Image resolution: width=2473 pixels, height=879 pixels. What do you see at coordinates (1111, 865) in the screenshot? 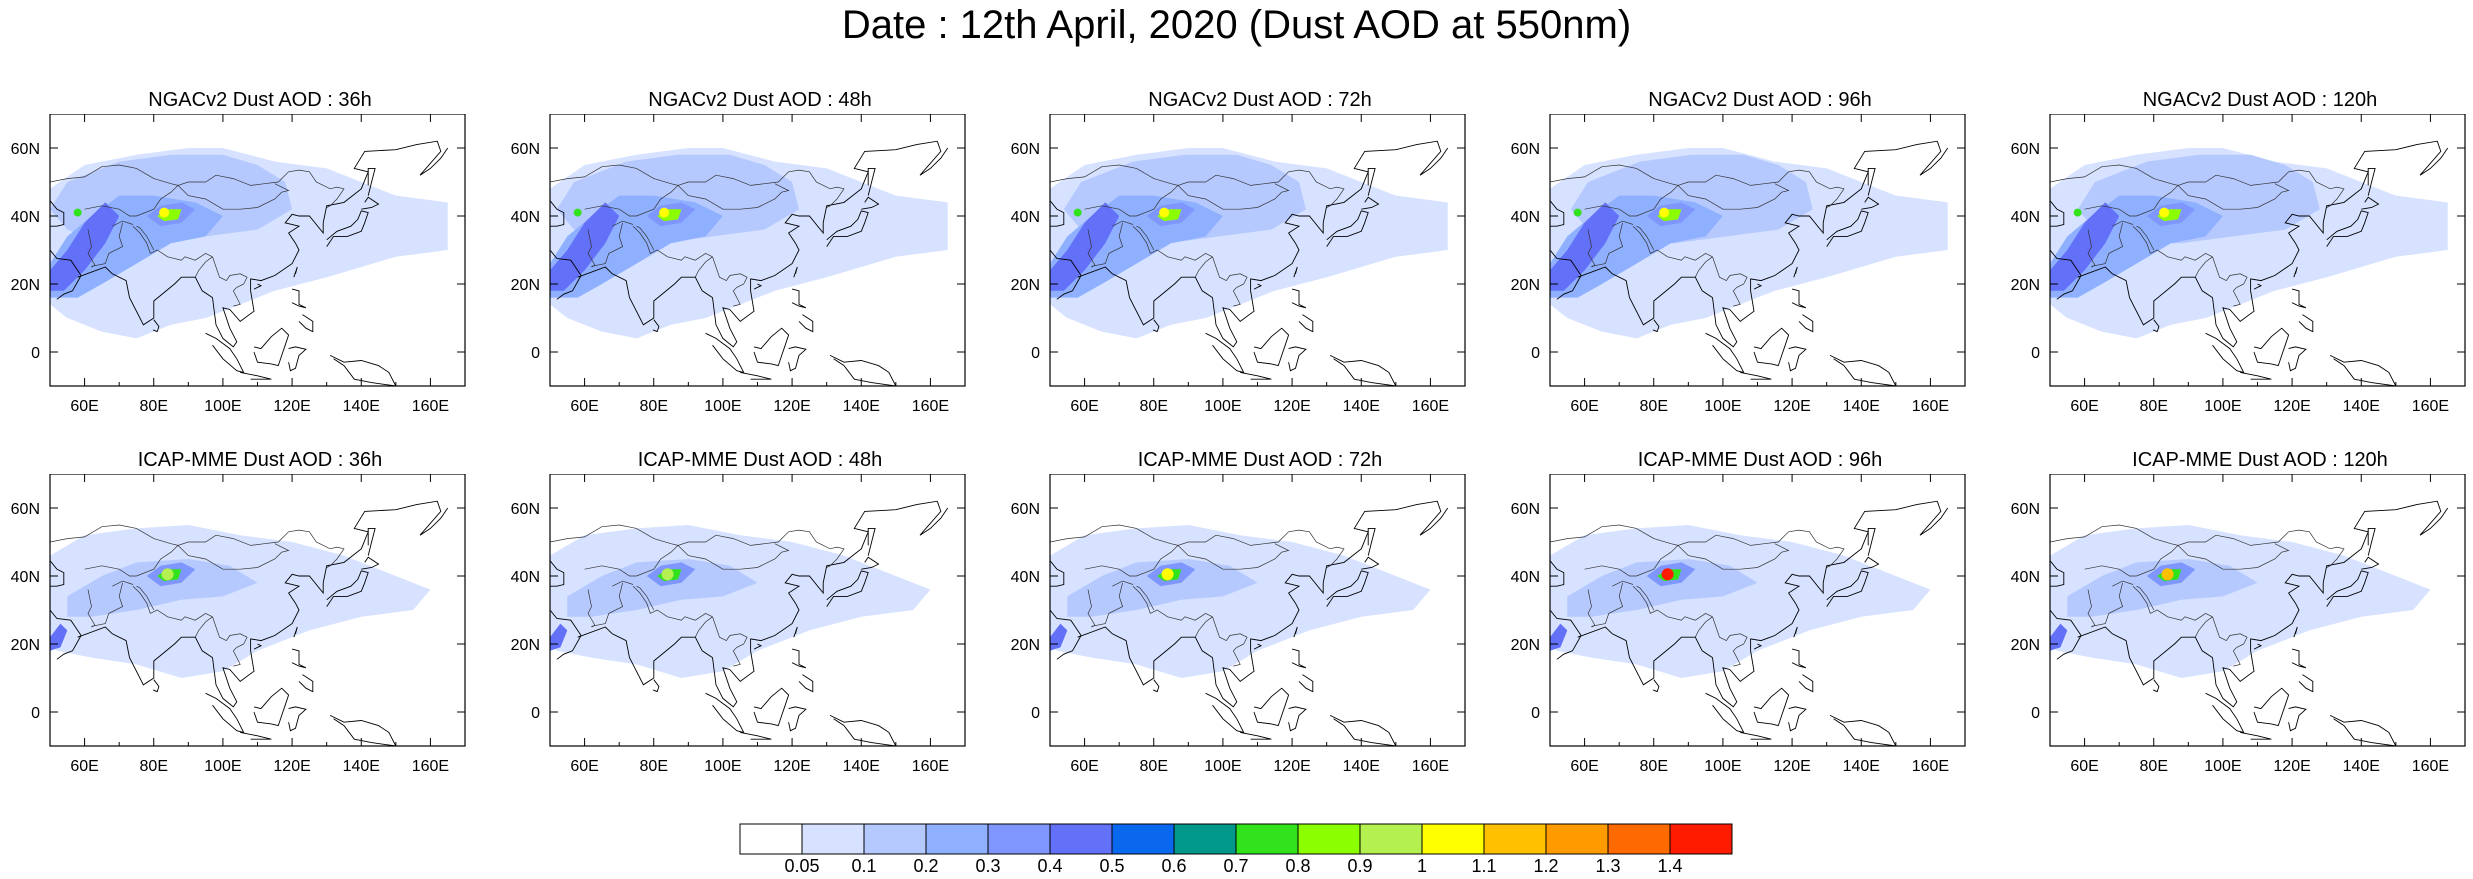
I see `colorbar-label: 0.5` at bounding box center [1111, 865].